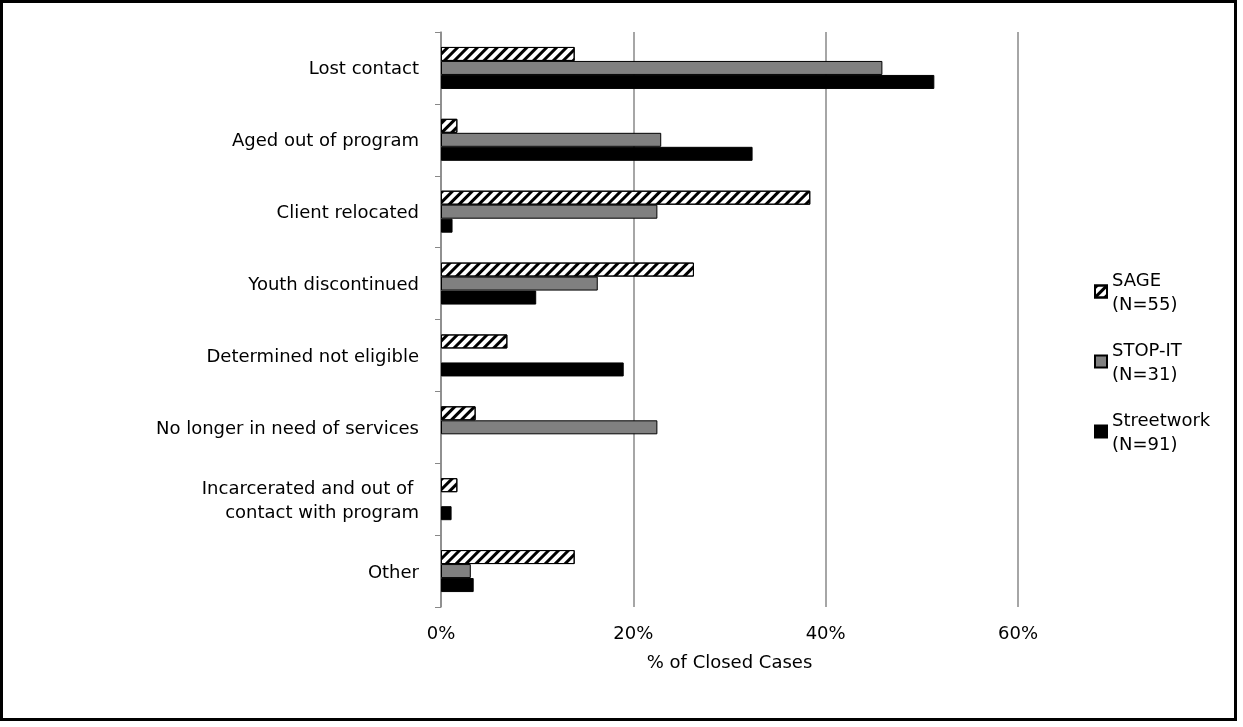 The width and height of the screenshot is (1243, 727). I want to click on x-tick-label: 60%, so click(1018, 632).